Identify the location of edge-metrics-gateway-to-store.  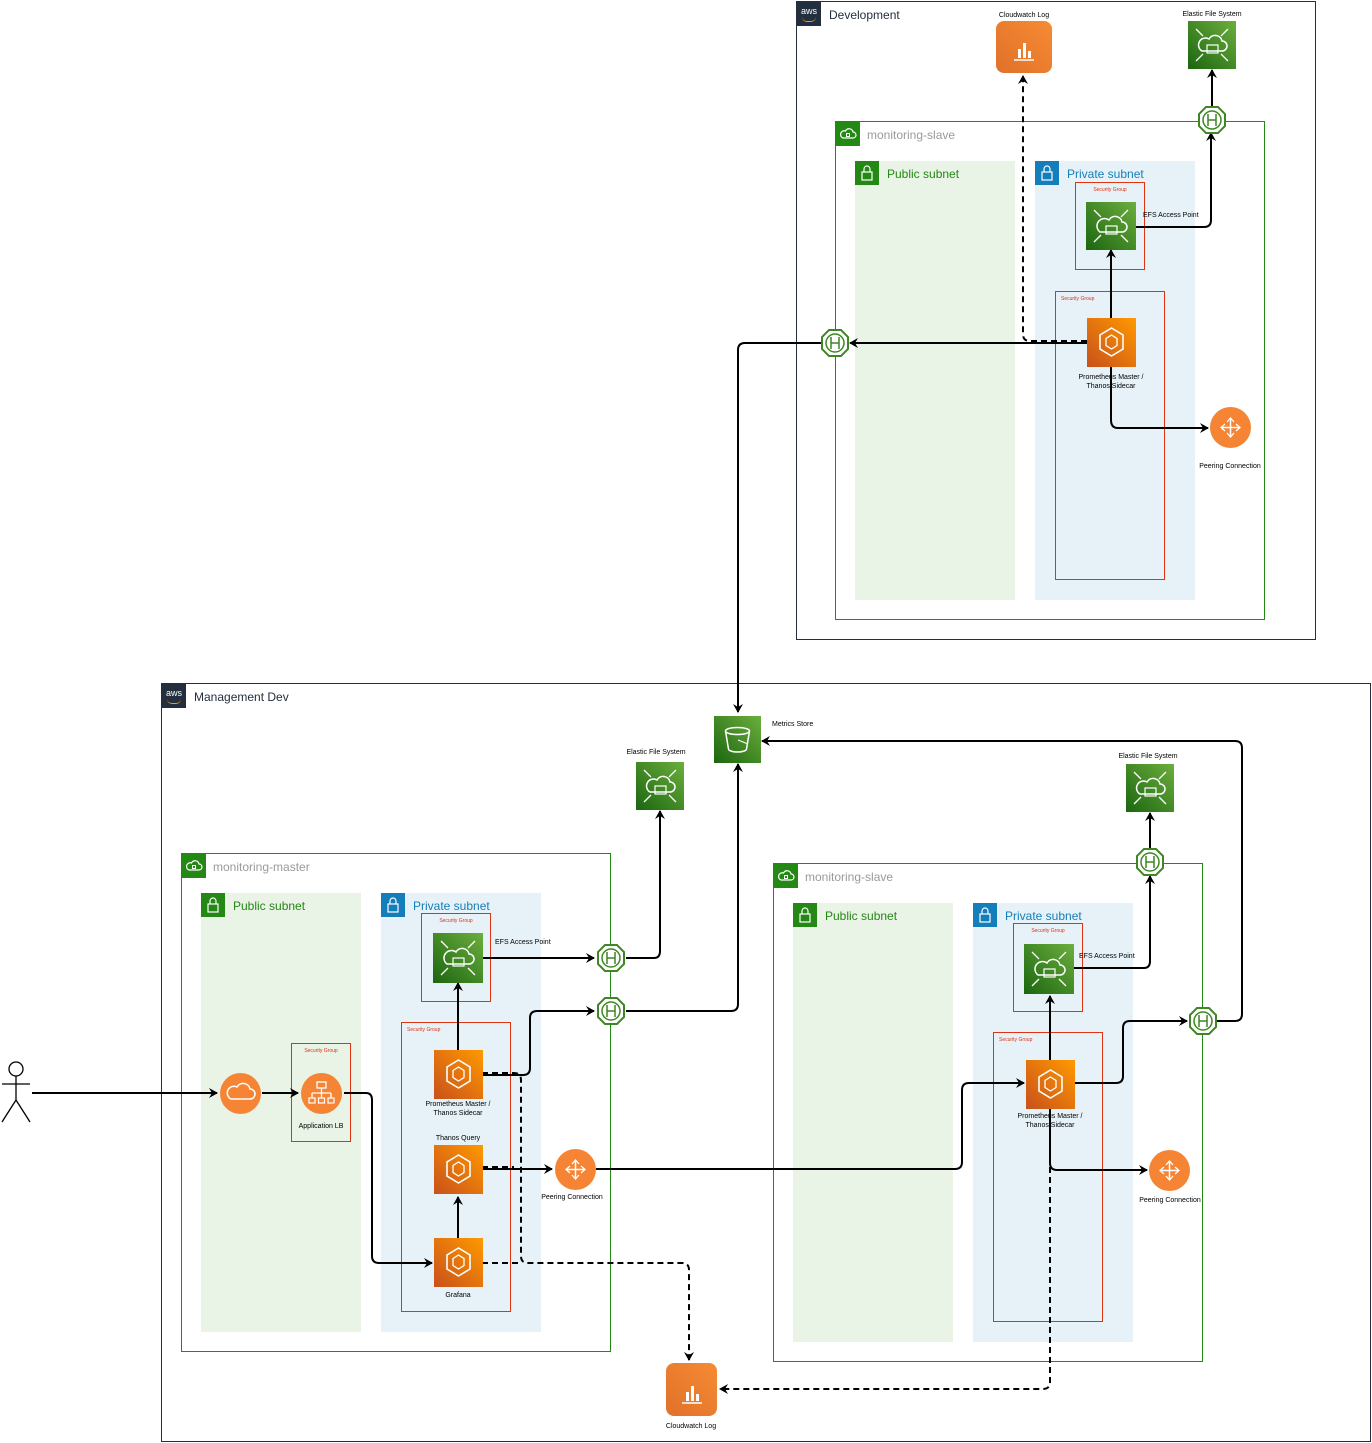
(684, 887).